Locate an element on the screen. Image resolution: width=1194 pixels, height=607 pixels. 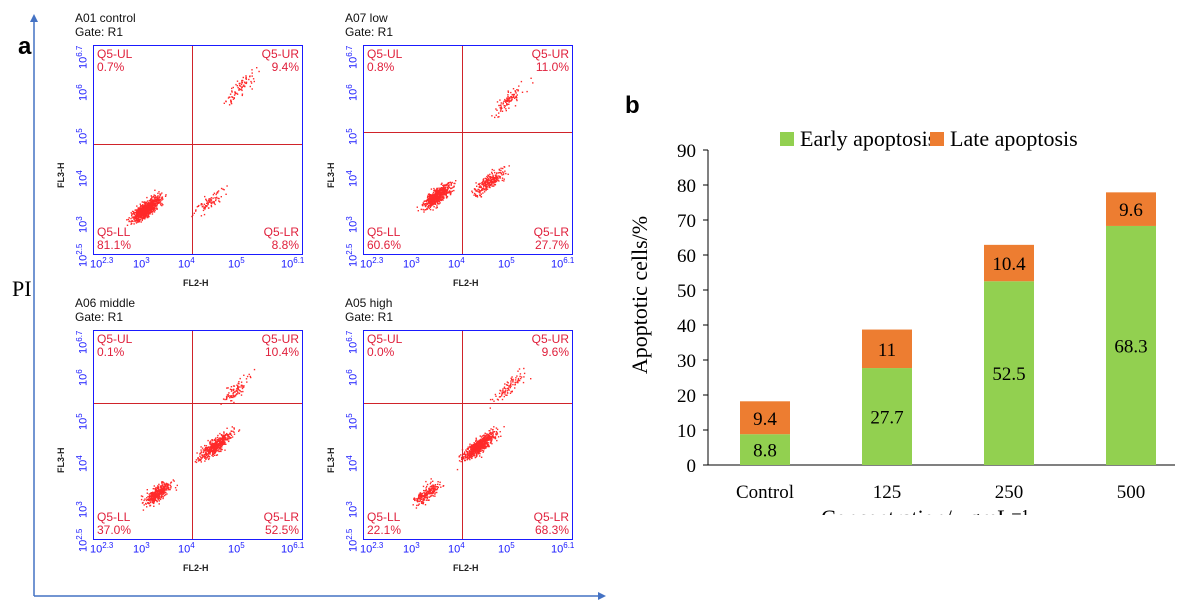
quadrant-ur: Q5-UR 11.0% is located at coordinates (550, 60).